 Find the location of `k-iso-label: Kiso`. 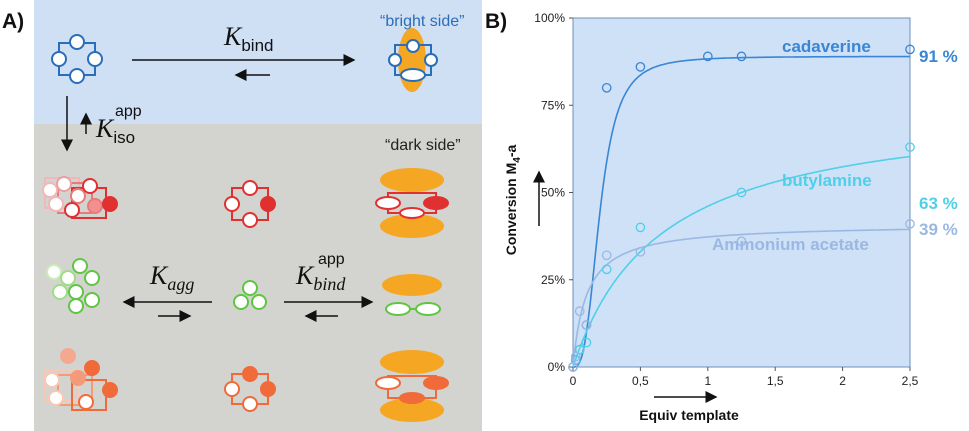

k-iso-label: Kiso is located at coordinates (115, 130).